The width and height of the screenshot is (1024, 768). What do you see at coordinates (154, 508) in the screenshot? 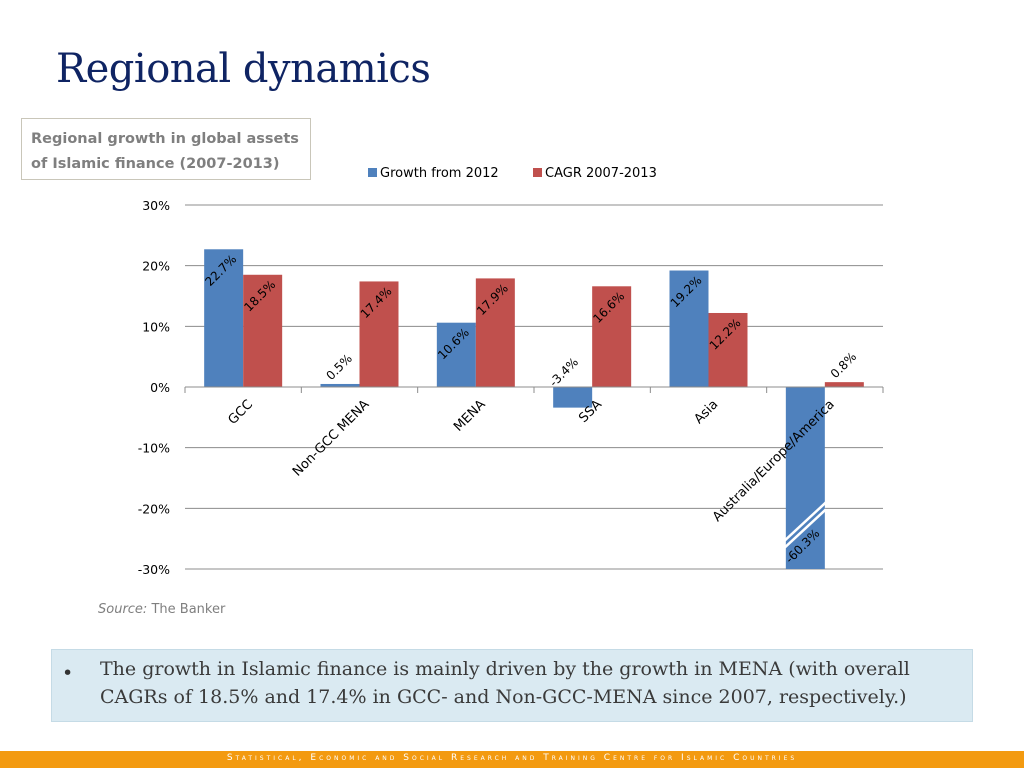
I see `y-tick-label: -20%` at bounding box center [154, 508].